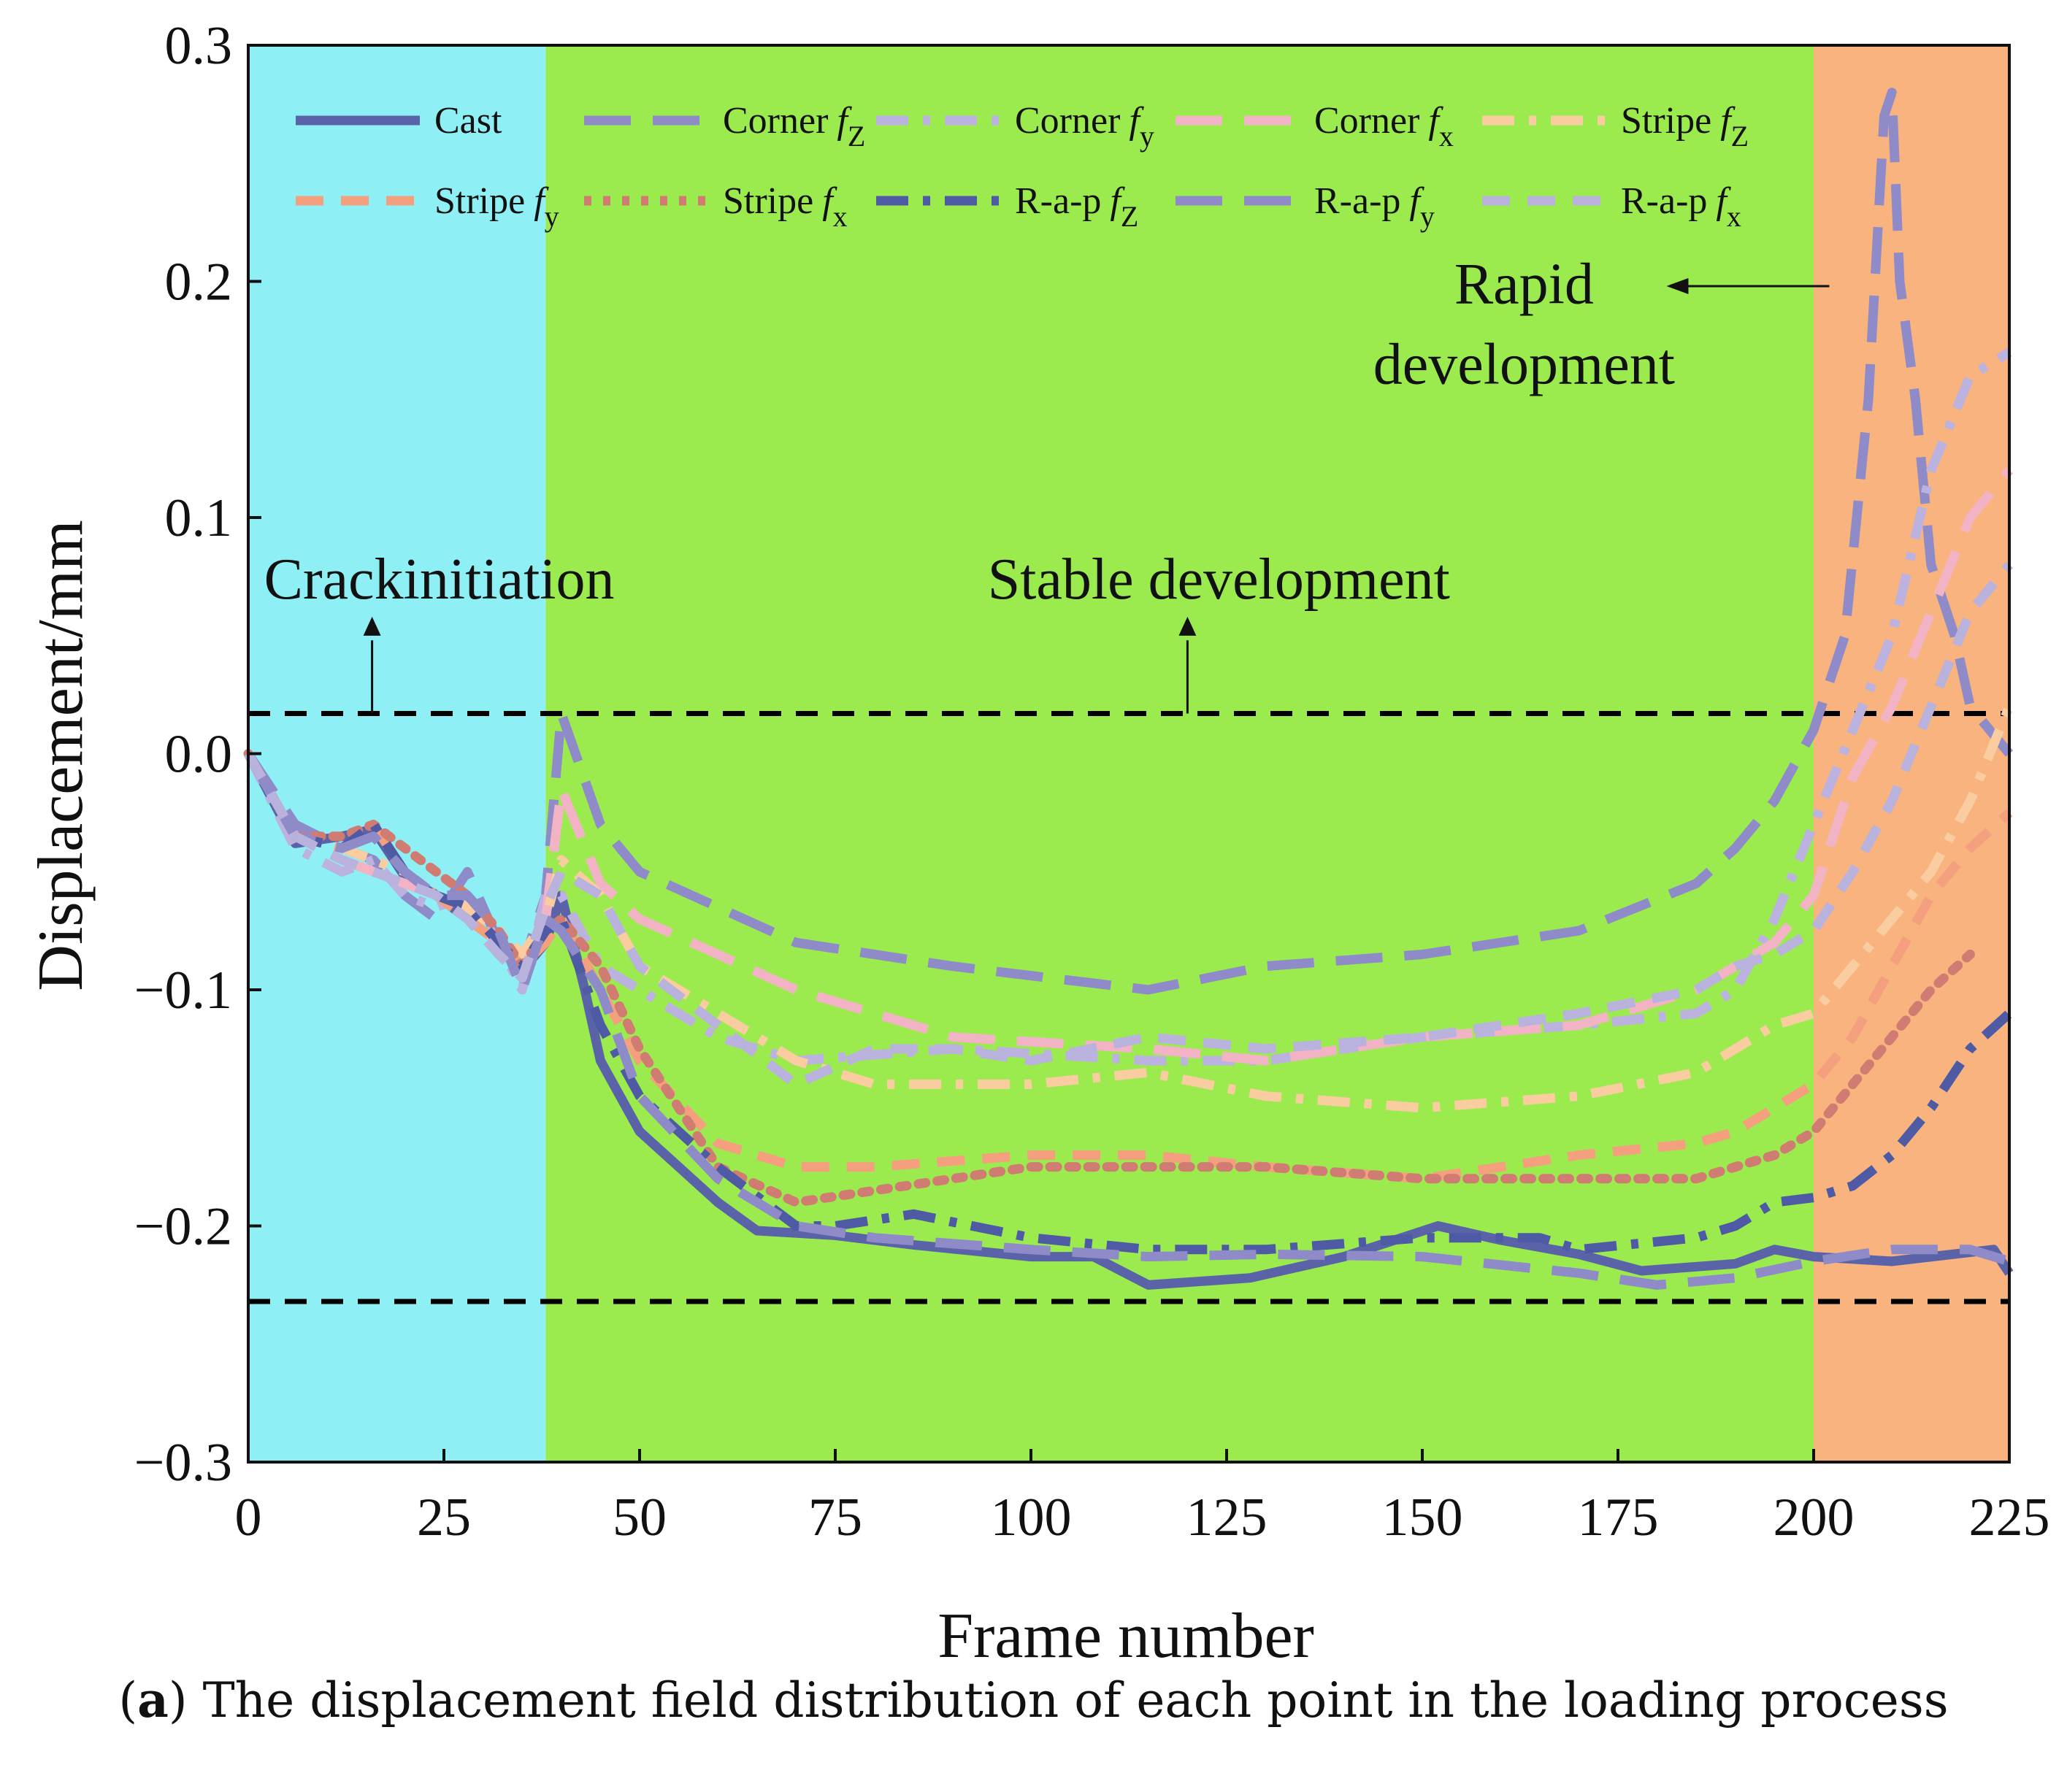 This screenshot has width=2067, height=1792. I want to click on annotation-stable-development: Stable development, so click(1219, 580).